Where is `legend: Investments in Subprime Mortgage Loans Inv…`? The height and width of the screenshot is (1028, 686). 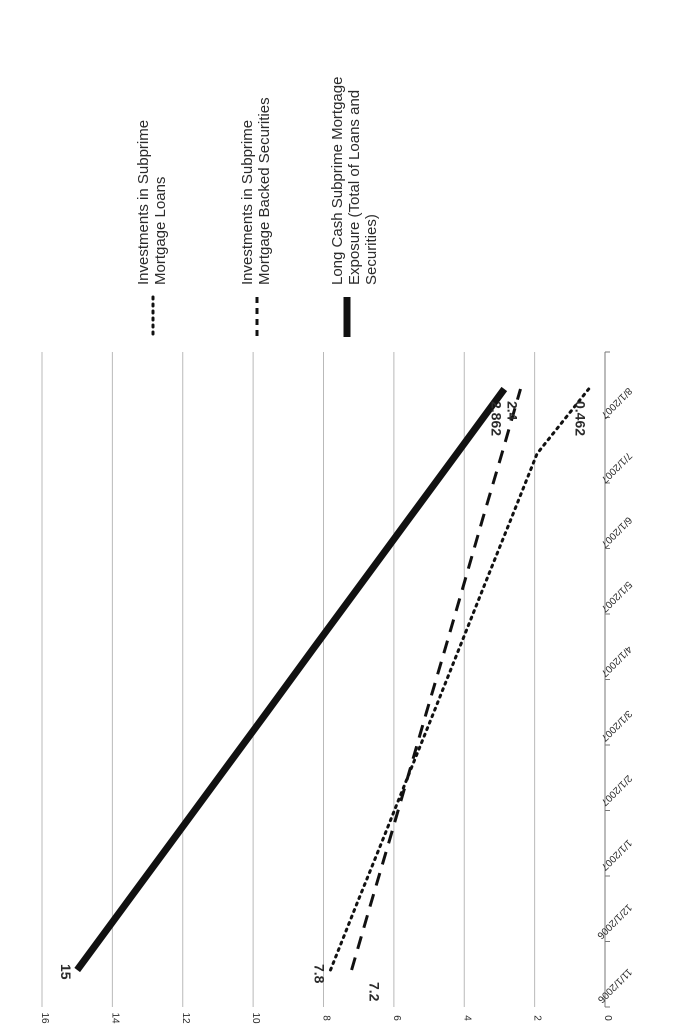 legend: Investments in Subprime Mortgage Loans Inv… is located at coordinates (257, 208).